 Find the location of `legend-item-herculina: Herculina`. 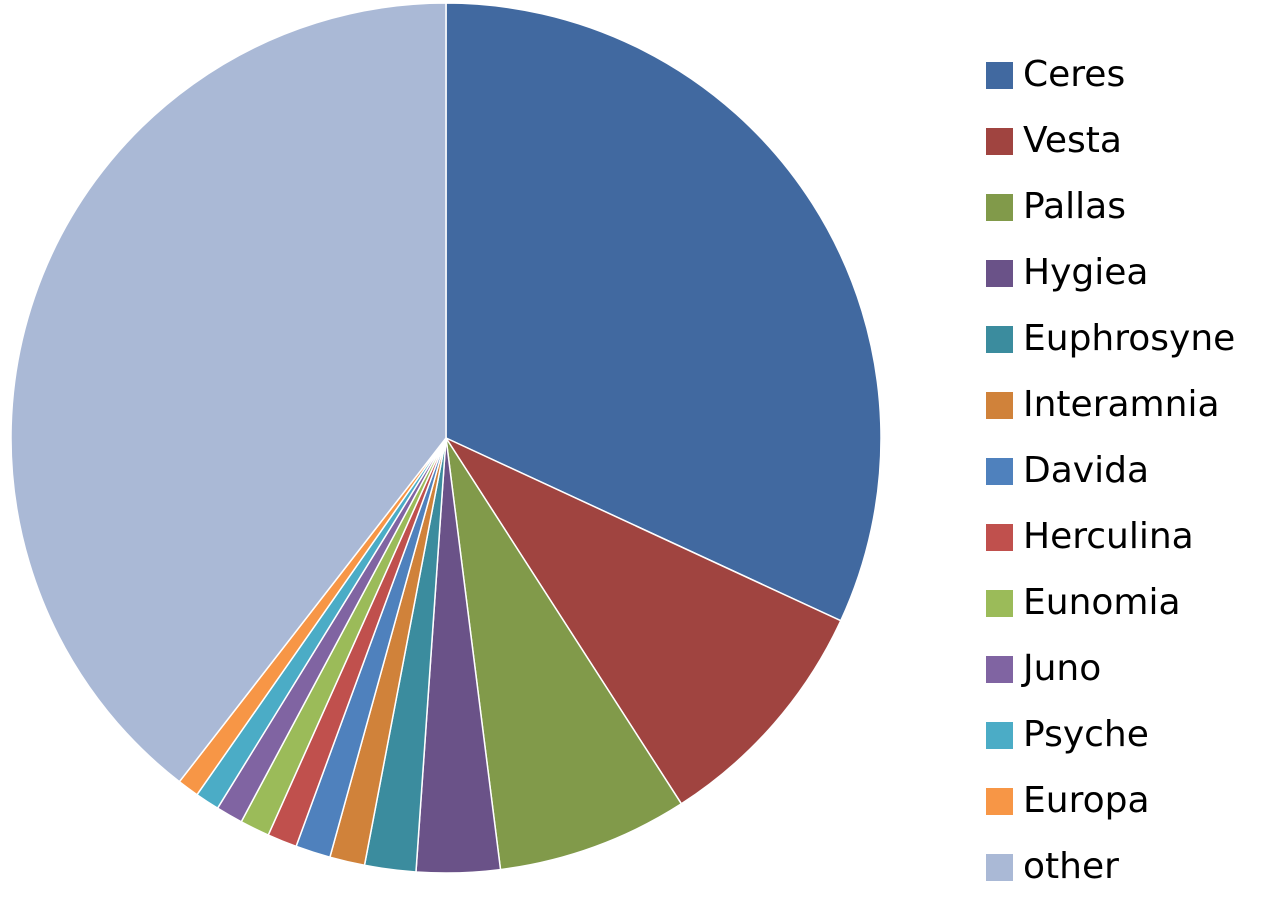

legend-item-herculina: Herculina is located at coordinates (1110, 537).